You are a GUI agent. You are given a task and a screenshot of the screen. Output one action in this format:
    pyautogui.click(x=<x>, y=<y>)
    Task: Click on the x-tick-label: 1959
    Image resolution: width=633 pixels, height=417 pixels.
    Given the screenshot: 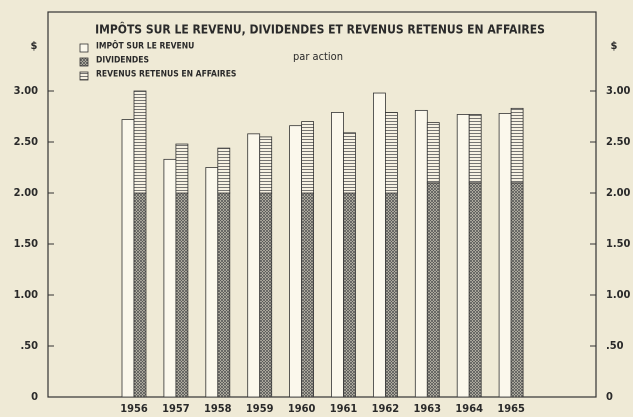 What is the action you would take?
    pyautogui.click(x=260, y=408)
    